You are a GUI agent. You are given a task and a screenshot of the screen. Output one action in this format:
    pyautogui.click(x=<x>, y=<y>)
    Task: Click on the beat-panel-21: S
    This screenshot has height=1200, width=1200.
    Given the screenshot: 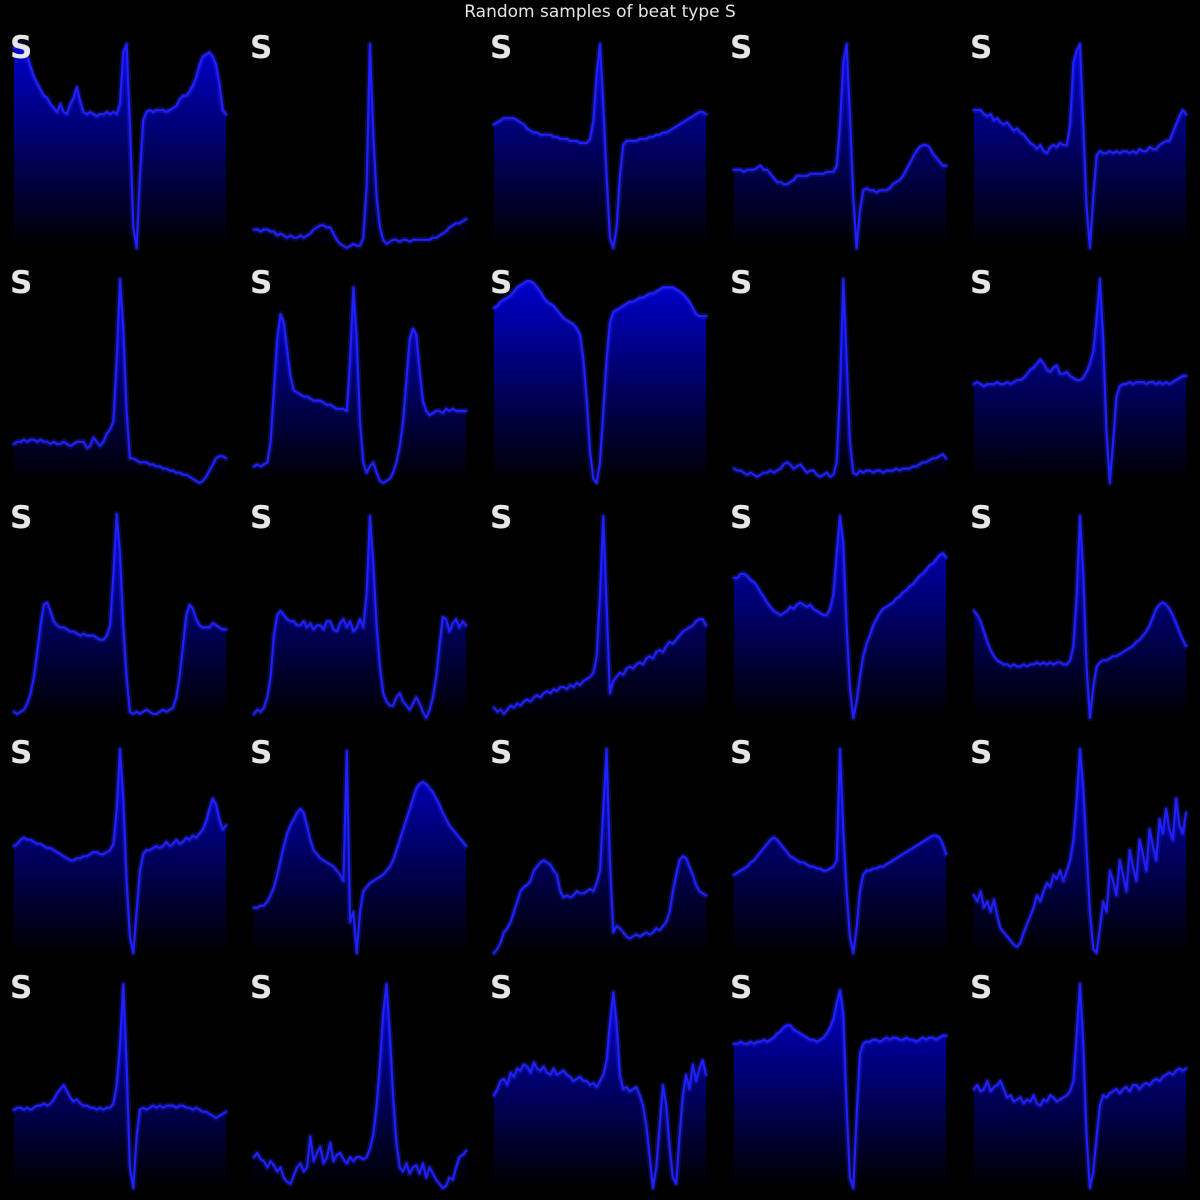 What is the action you would take?
    pyautogui.click(x=119, y=1080)
    